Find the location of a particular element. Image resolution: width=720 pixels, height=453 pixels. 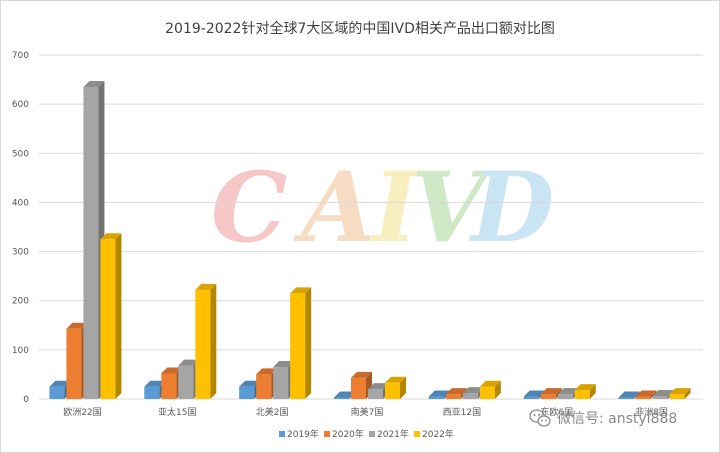

legend-label: 2020年 is located at coordinates (348, 434).